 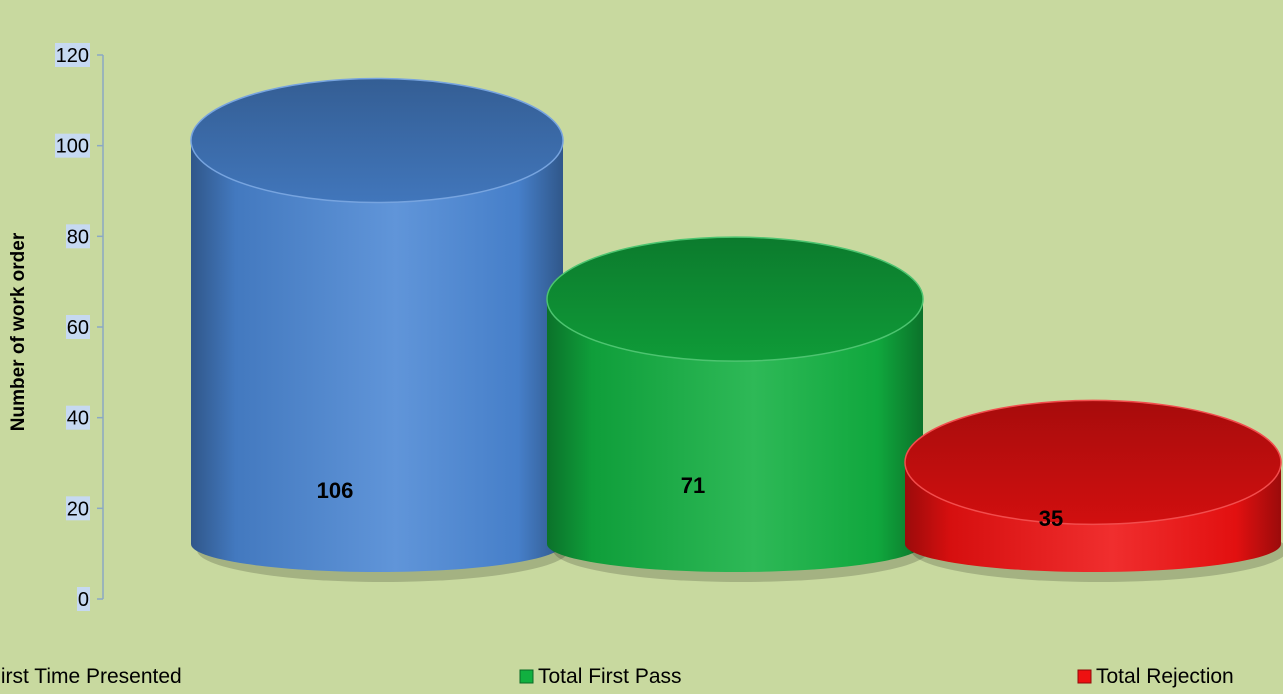 I want to click on legend-label: First Time Presented, so click(x=91, y=676).